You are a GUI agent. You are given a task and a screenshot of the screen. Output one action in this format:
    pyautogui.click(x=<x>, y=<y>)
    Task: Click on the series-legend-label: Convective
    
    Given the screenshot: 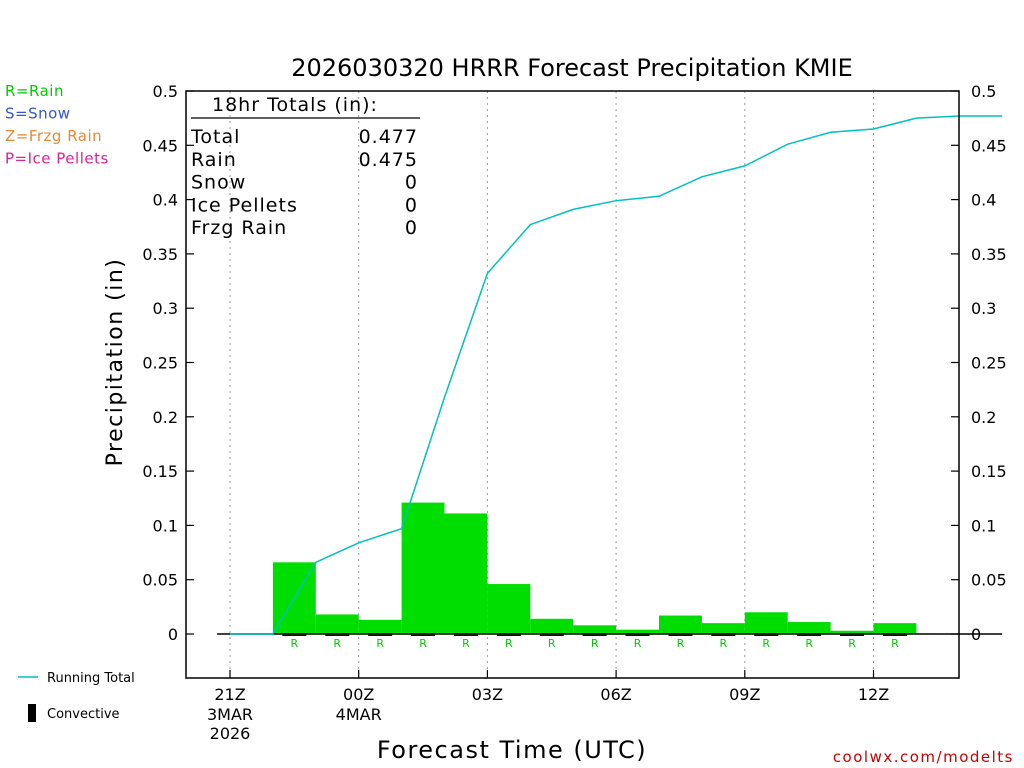 What is the action you would take?
    pyautogui.click(x=83, y=714)
    